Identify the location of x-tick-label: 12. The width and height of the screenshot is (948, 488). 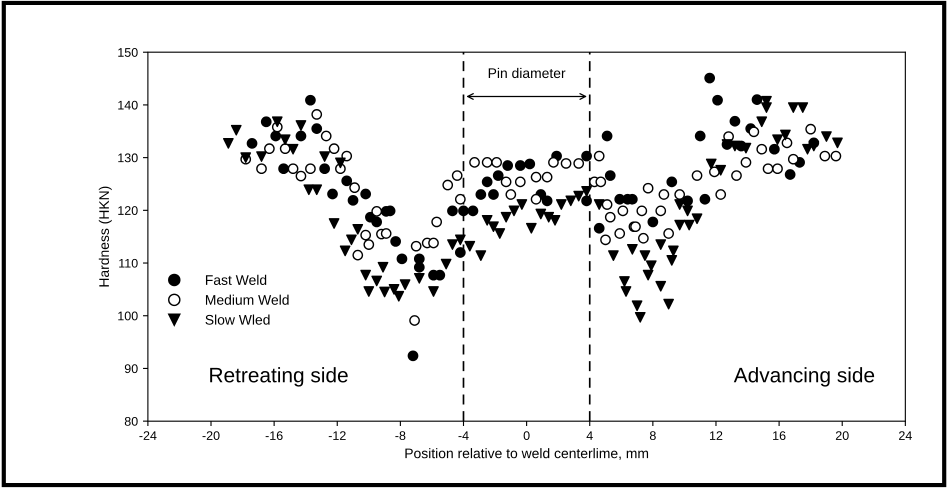
(716, 435).